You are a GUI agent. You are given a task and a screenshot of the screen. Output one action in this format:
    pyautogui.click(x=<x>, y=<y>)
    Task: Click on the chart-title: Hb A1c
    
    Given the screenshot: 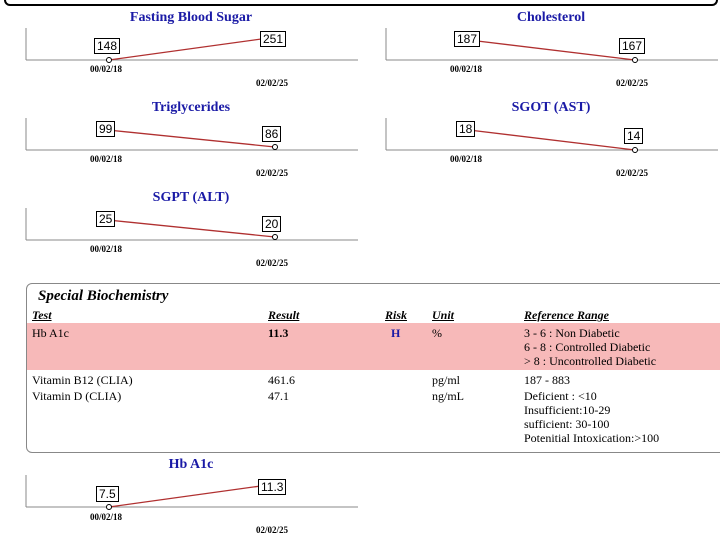 What is the action you would take?
    pyautogui.click(x=191, y=464)
    